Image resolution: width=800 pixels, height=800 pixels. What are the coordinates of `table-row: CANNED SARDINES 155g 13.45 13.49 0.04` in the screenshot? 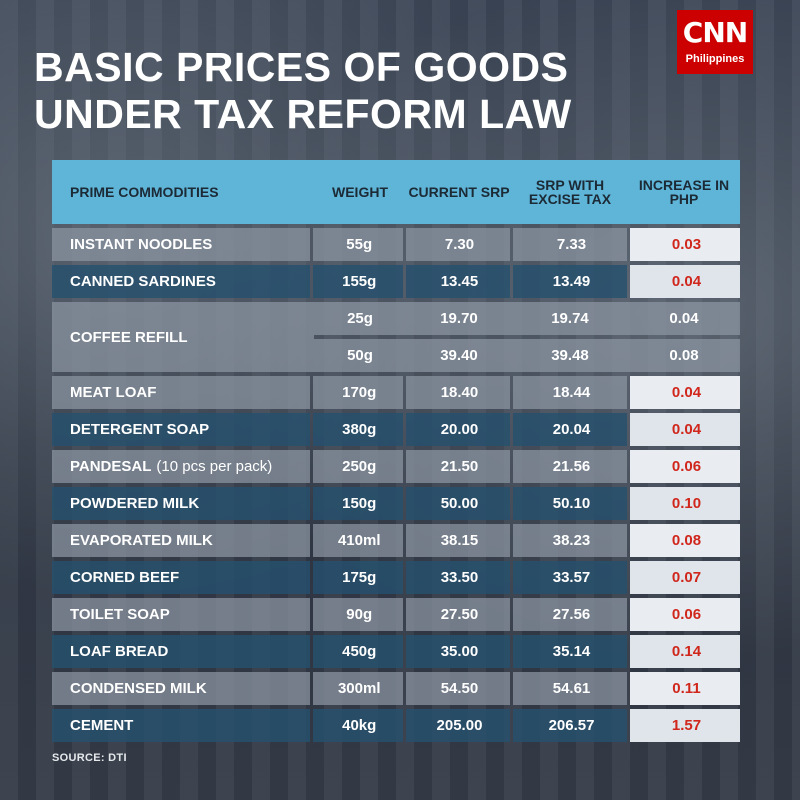 It's located at (396, 281).